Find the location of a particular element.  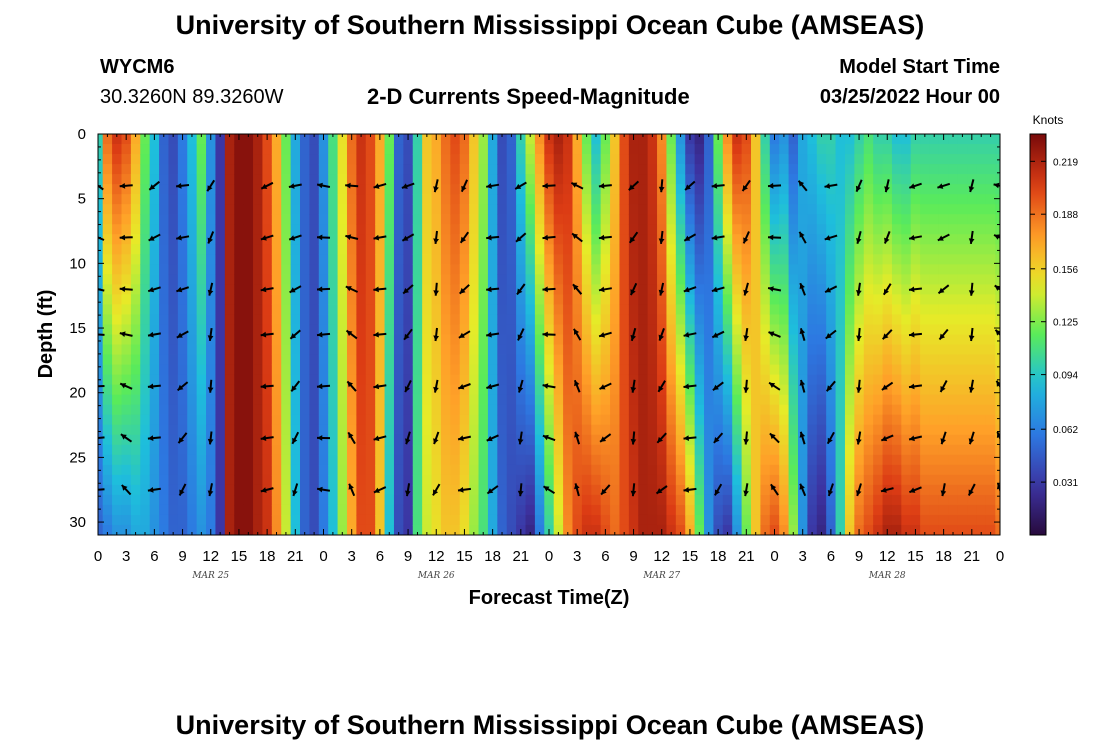

x-tick-label: 6 is located at coordinates (154, 556).